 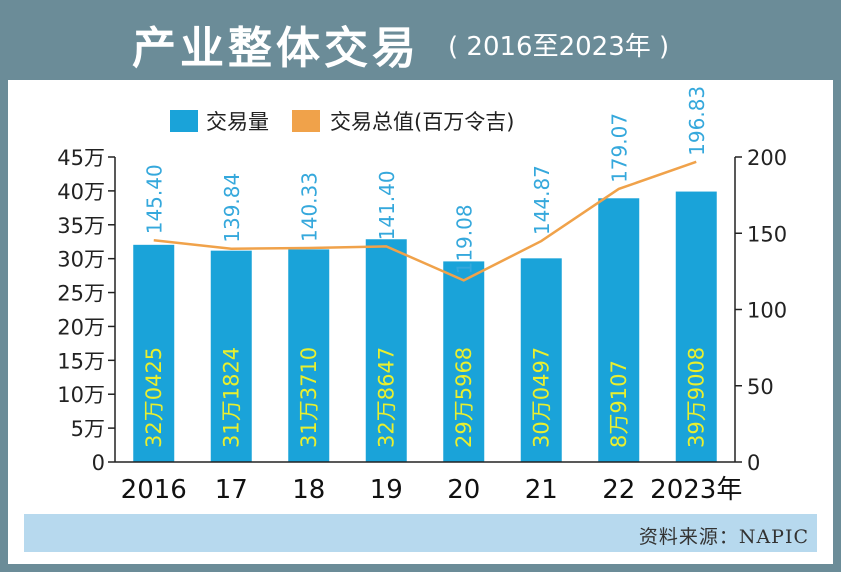 I want to click on x-axis-tick-label: 2016, so click(x=154, y=490).